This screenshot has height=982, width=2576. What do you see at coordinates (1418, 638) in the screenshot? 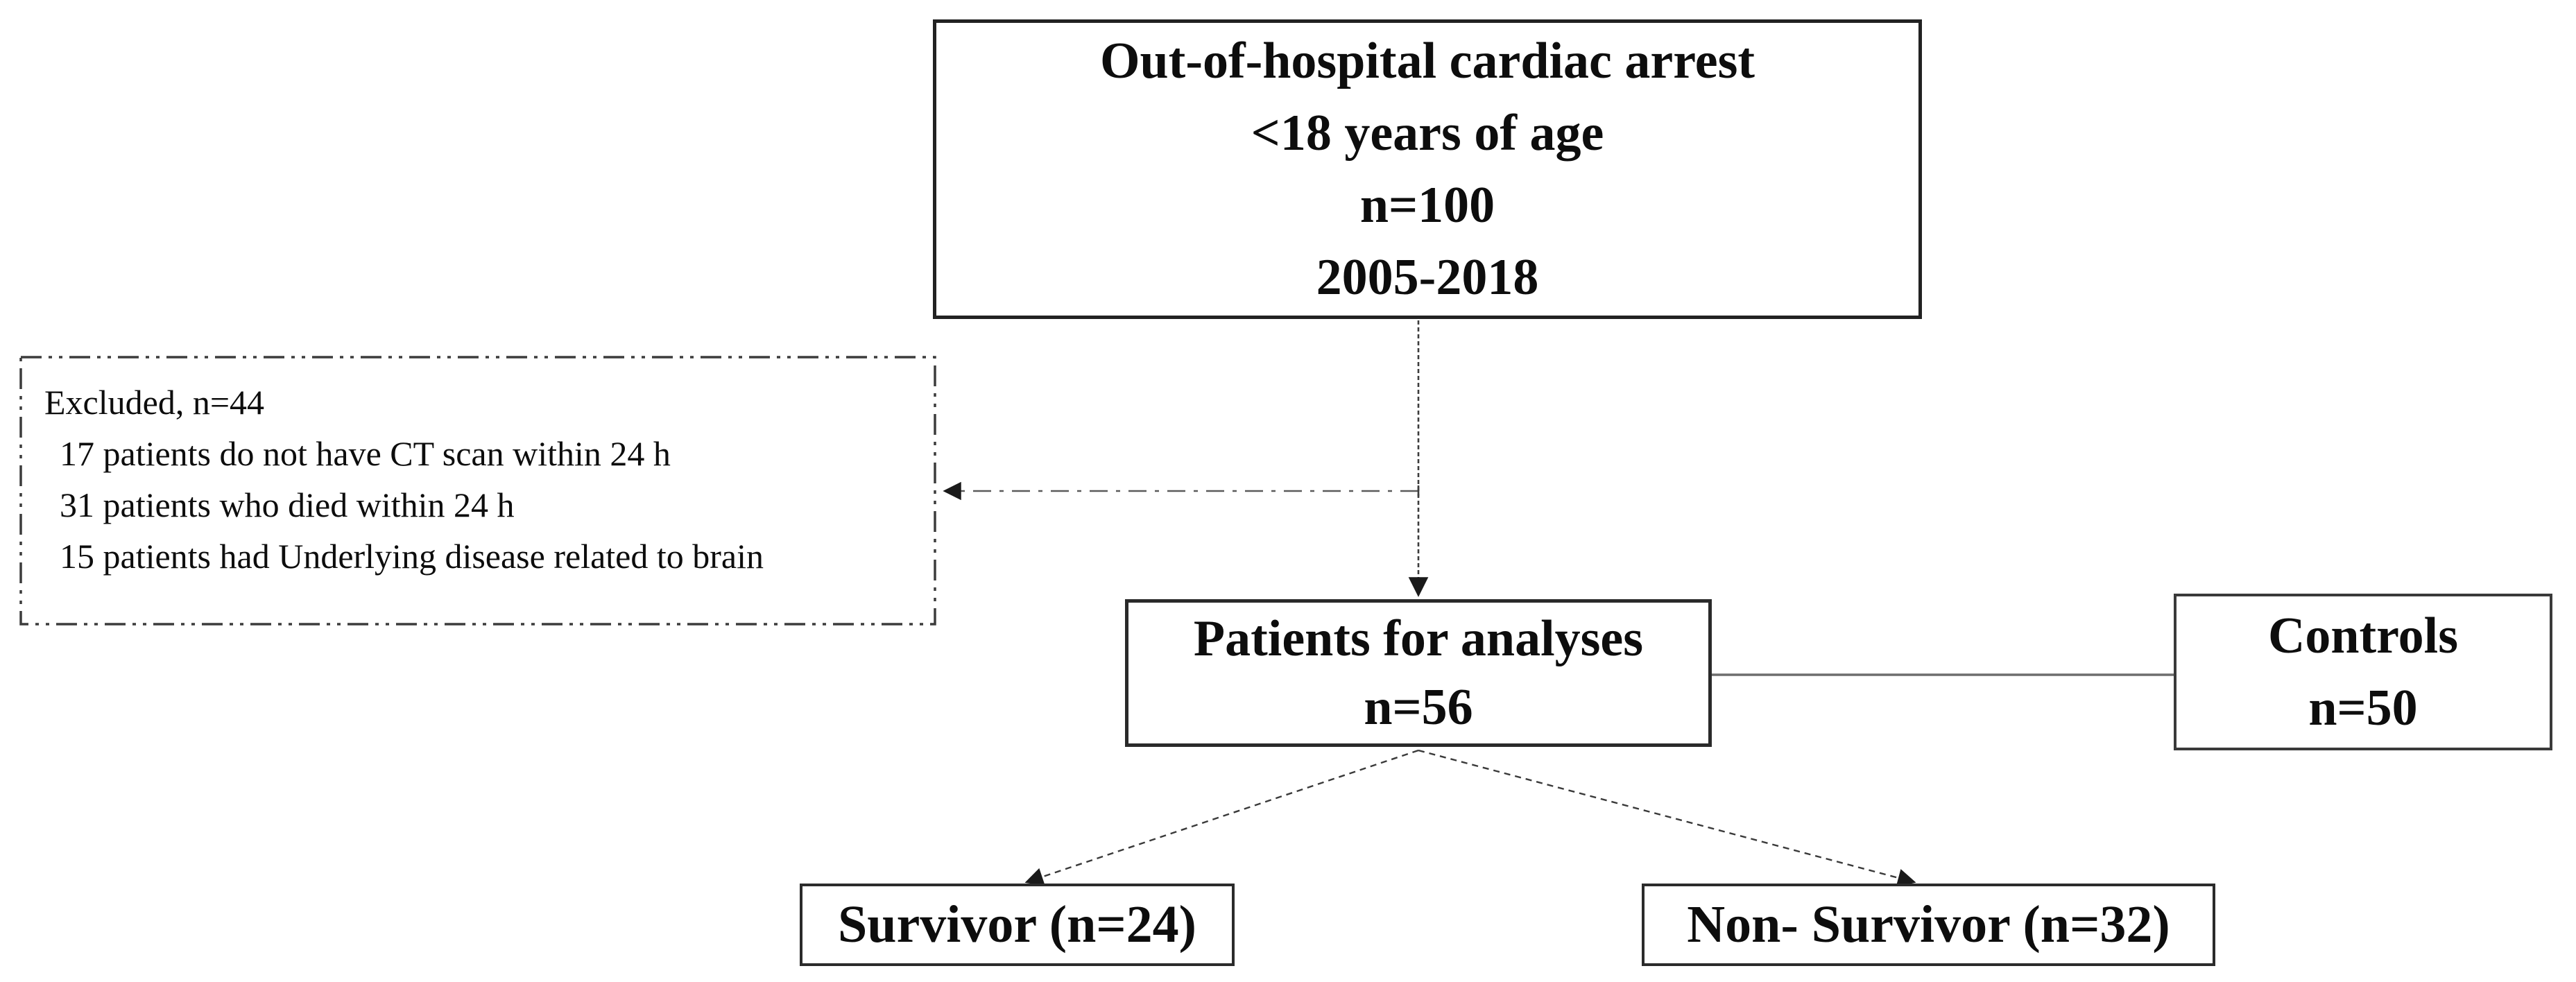
I see `patients-line-1: Patients for analyses` at bounding box center [1418, 638].